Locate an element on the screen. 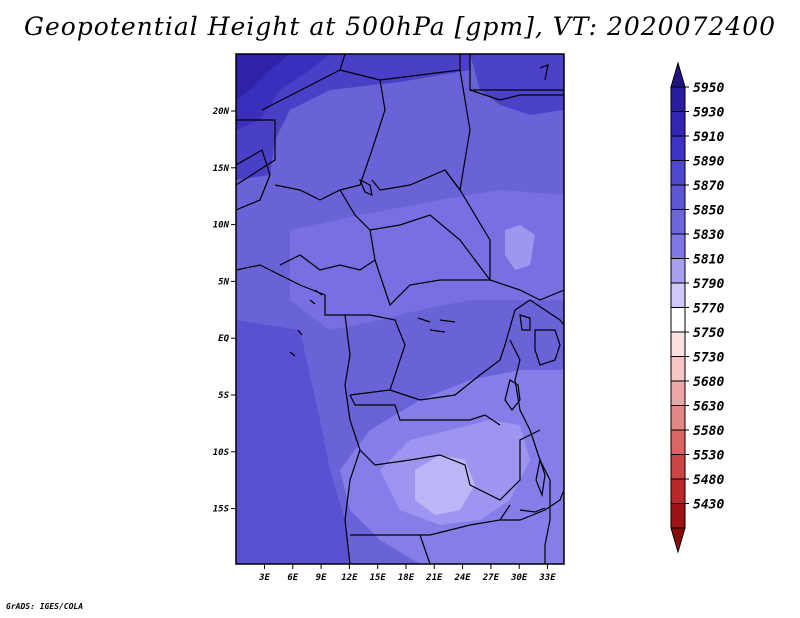  lon-tick-label: 24E is located at coordinates (462, 578).